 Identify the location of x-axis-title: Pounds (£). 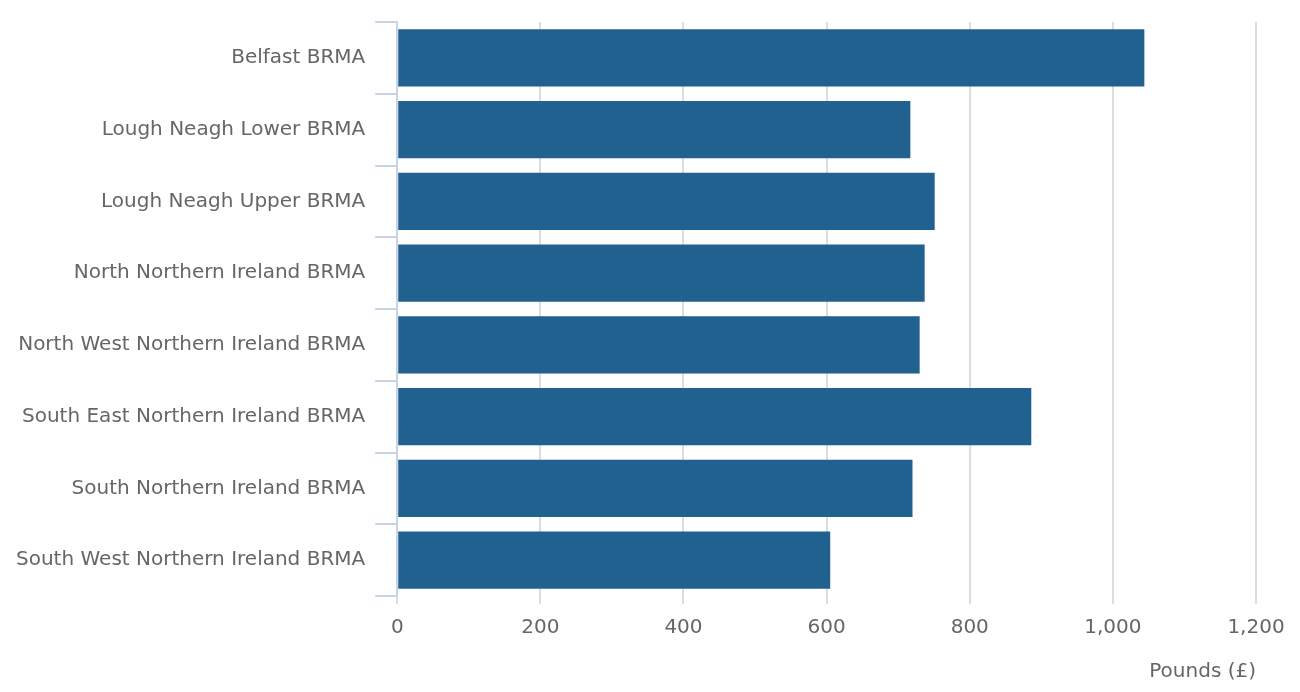
(1202, 670).